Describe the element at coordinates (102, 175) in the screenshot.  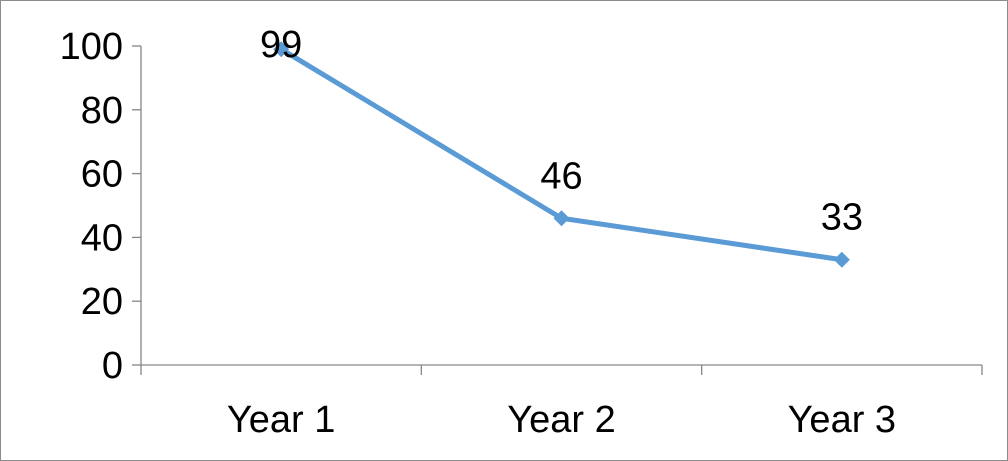
I see `y-tick-label: 60` at that location.